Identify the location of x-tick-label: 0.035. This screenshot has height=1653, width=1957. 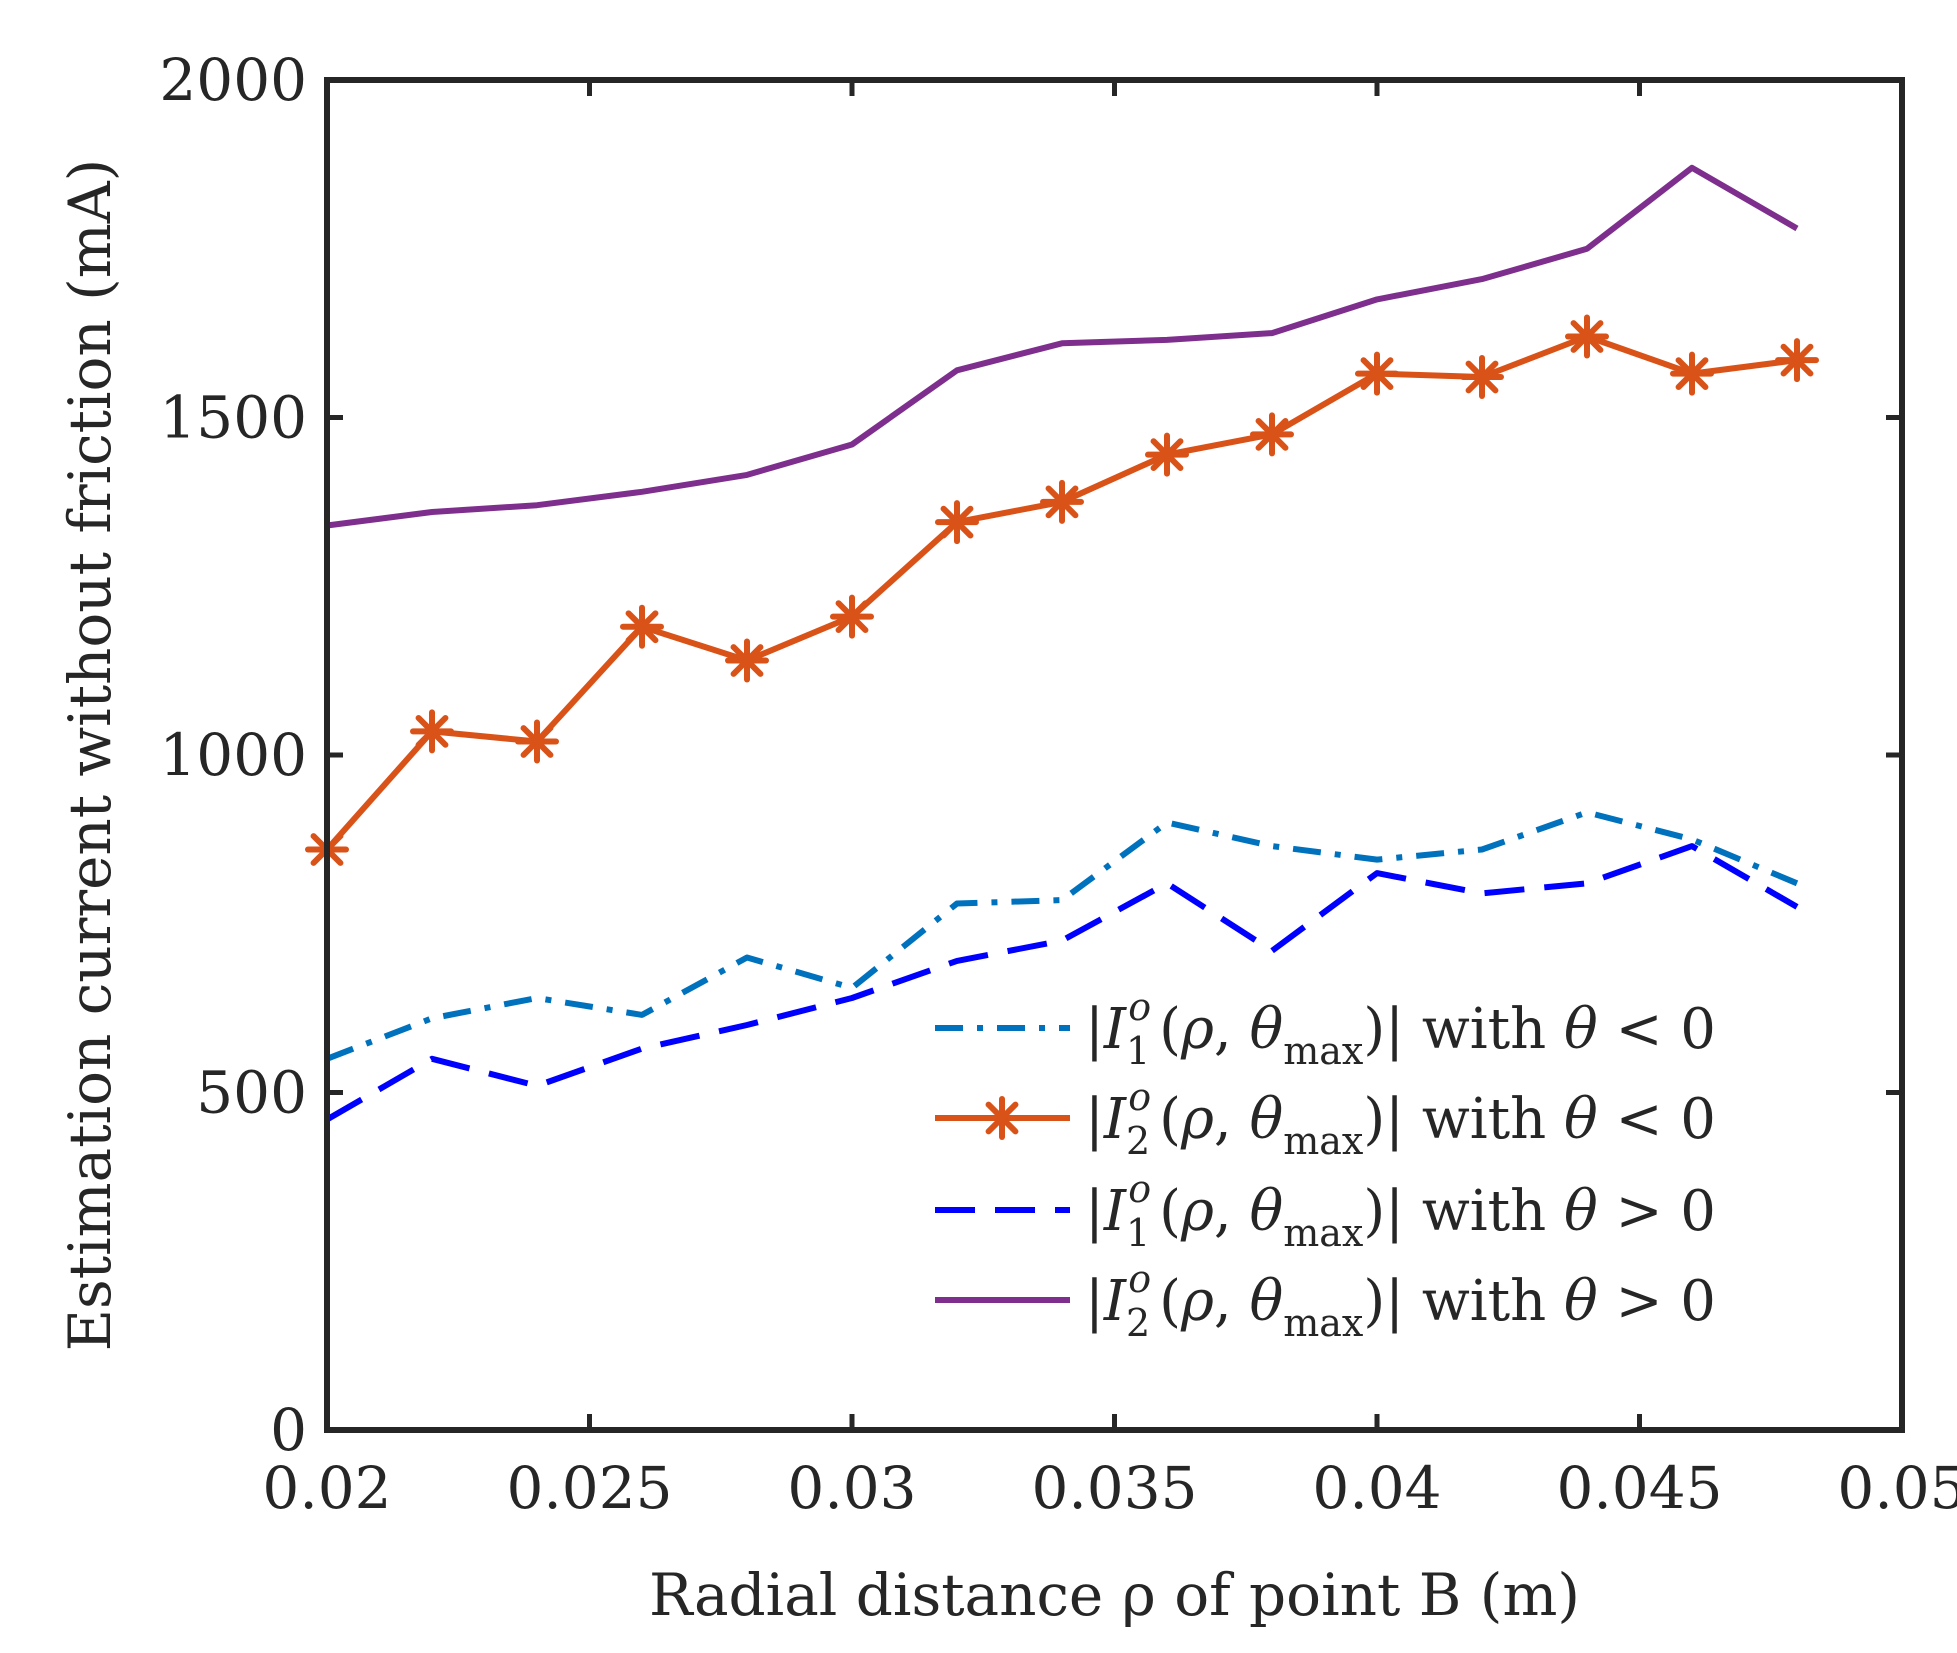
(1114, 1488).